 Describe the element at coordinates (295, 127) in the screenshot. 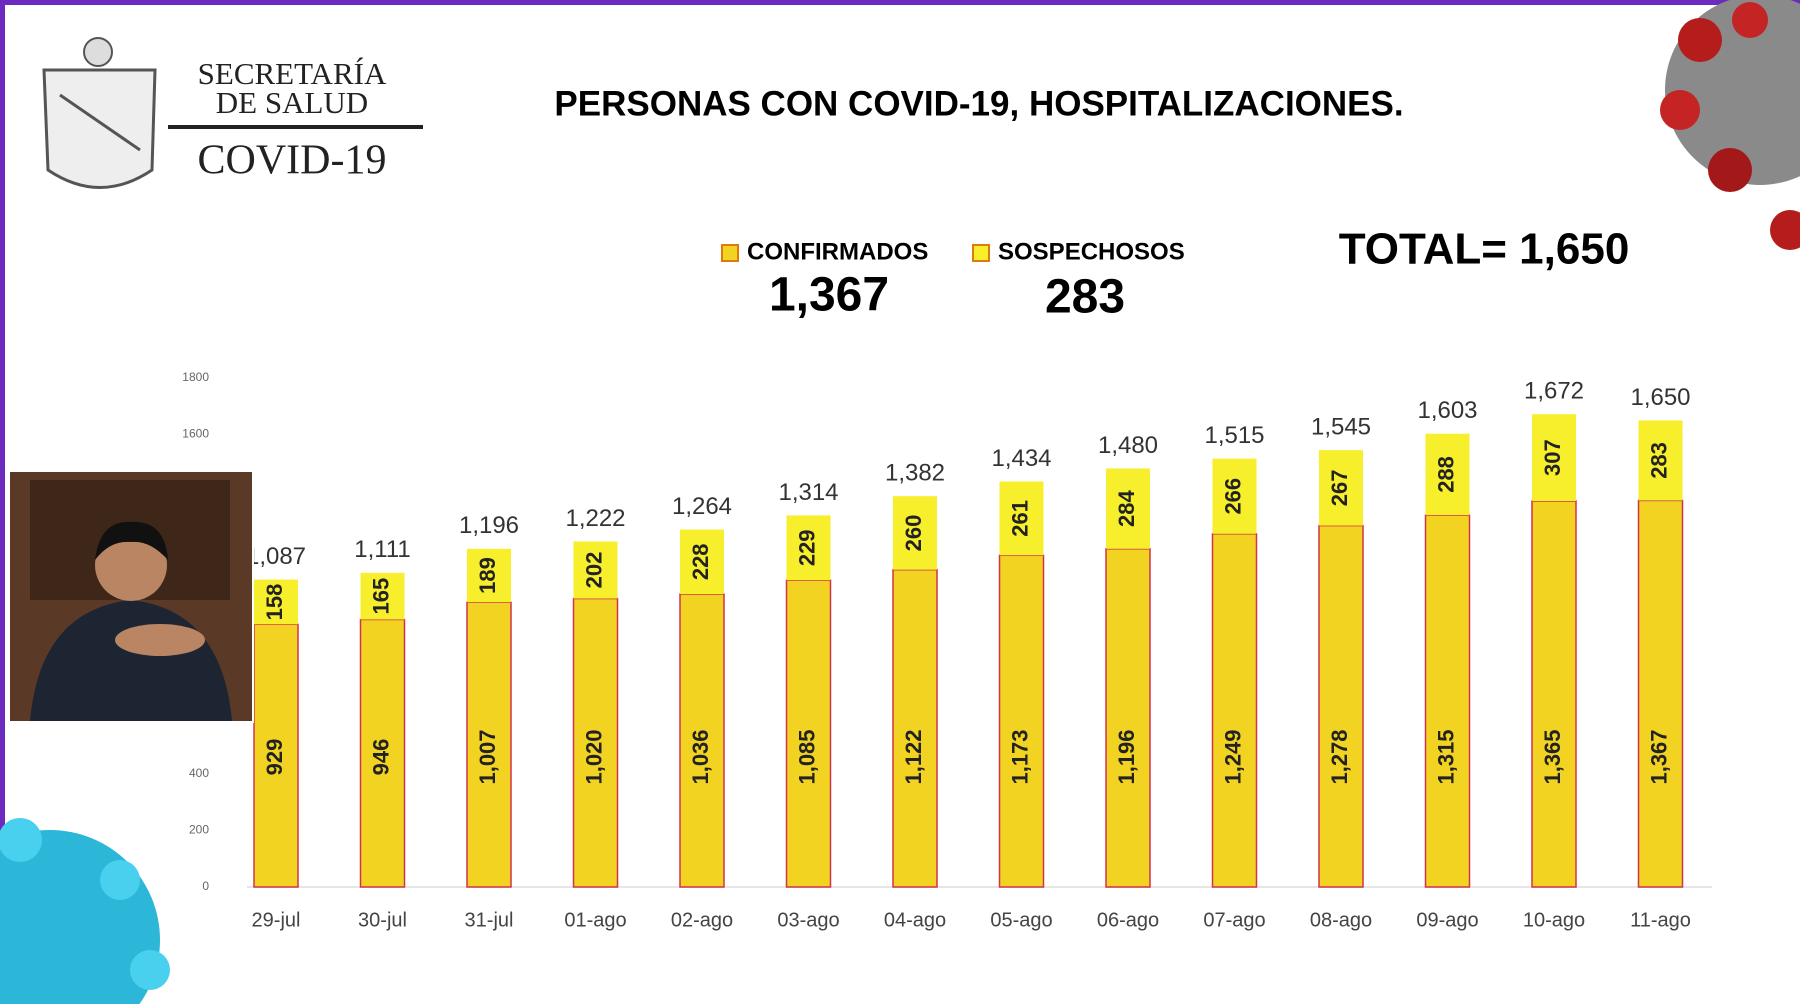

I see `divider` at that location.